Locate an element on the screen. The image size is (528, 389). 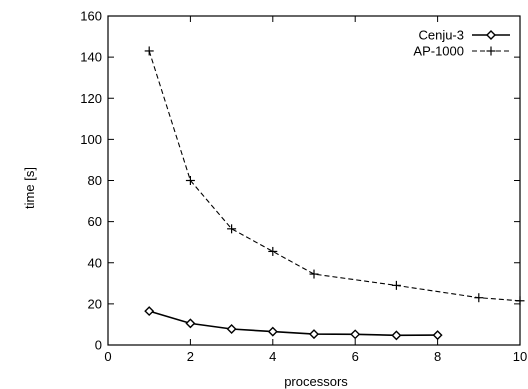
x-tick-label: 6 is located at coordinates (355, 356).